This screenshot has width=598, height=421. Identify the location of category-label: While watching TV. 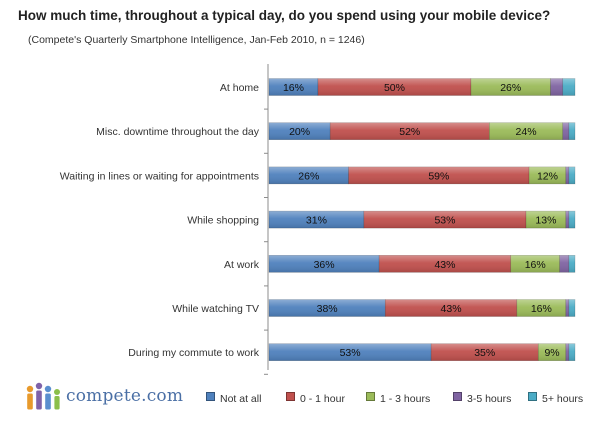
(215, 309).